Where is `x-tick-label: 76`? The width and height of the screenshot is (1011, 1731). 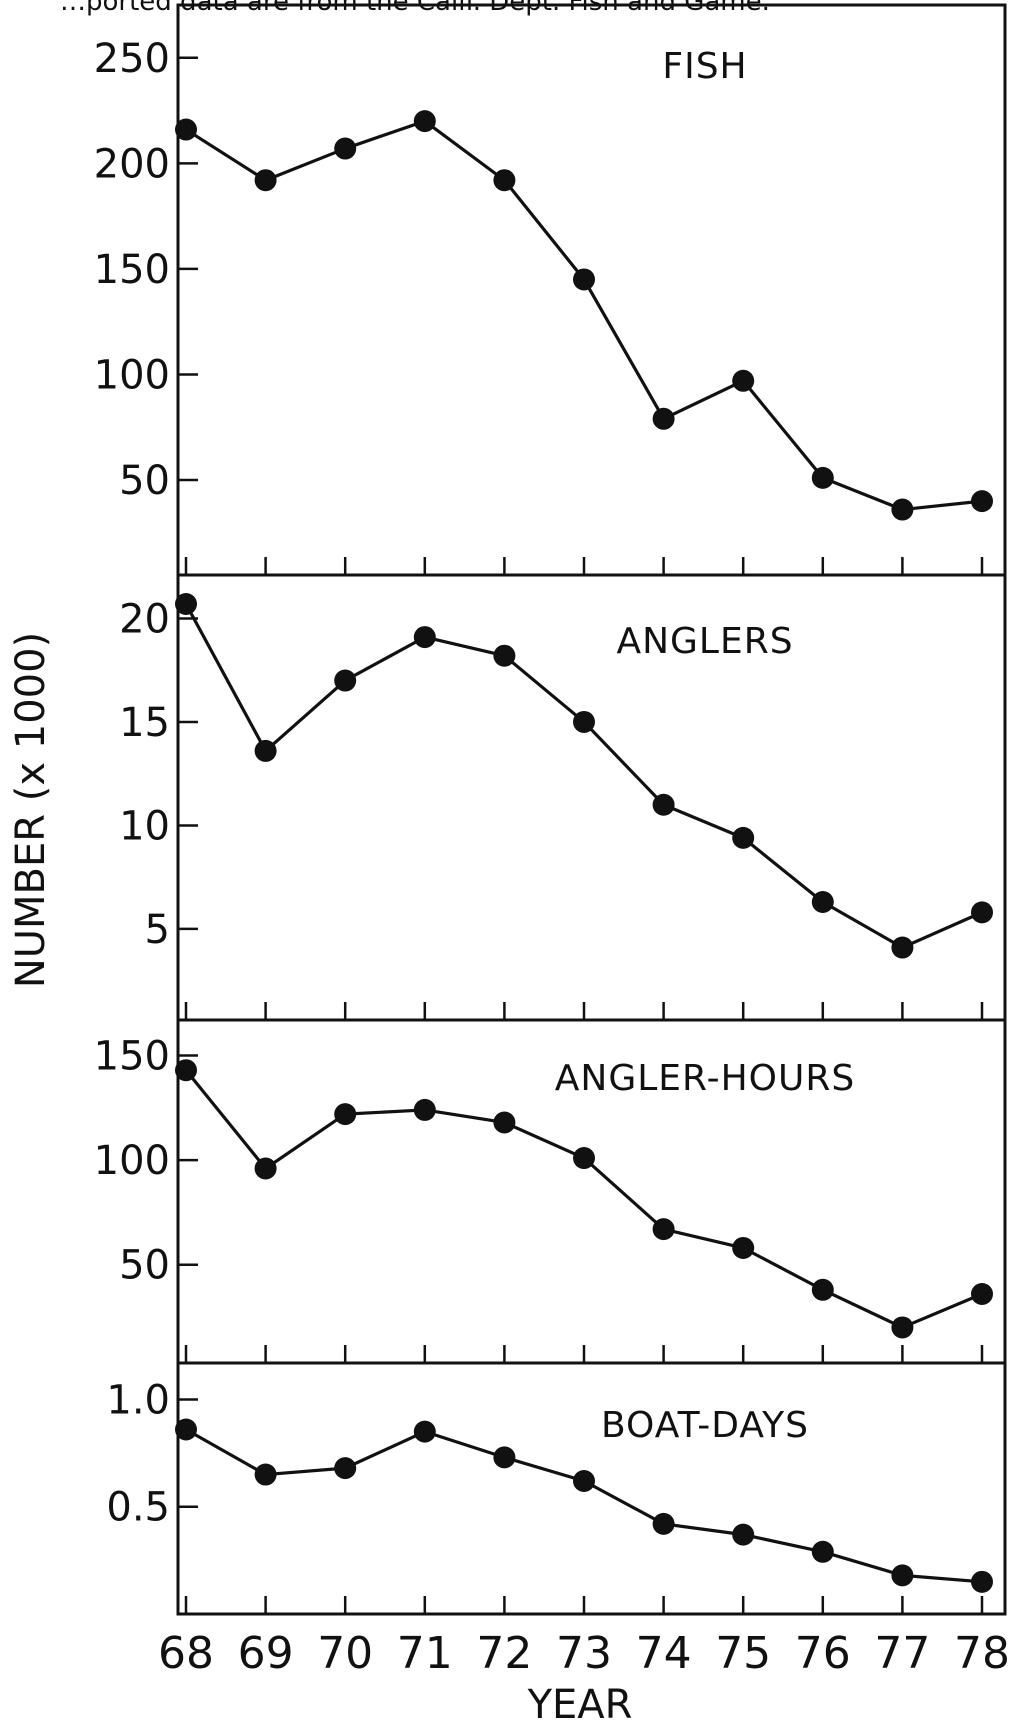 x-tick-label: 76 is located at coordinates (823, 1653).